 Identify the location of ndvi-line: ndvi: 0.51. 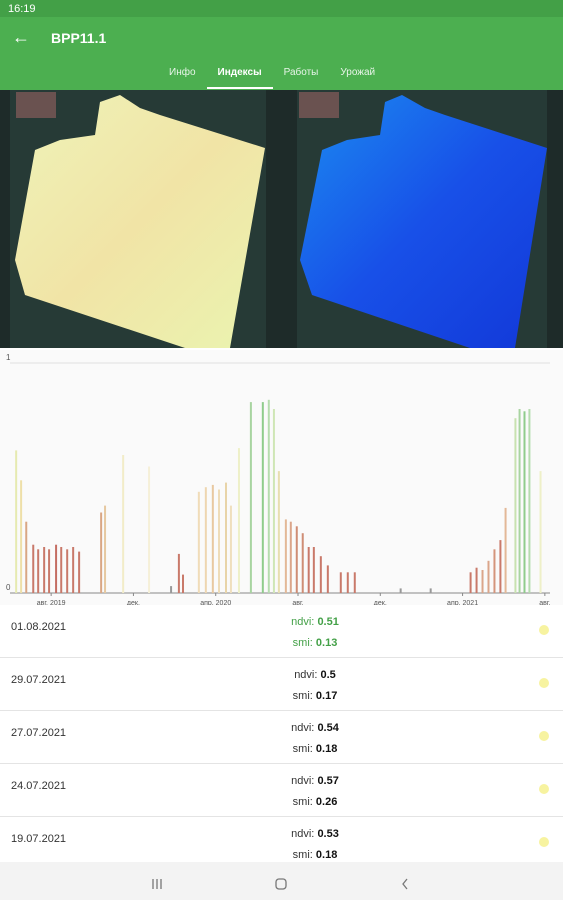
(315, 622).